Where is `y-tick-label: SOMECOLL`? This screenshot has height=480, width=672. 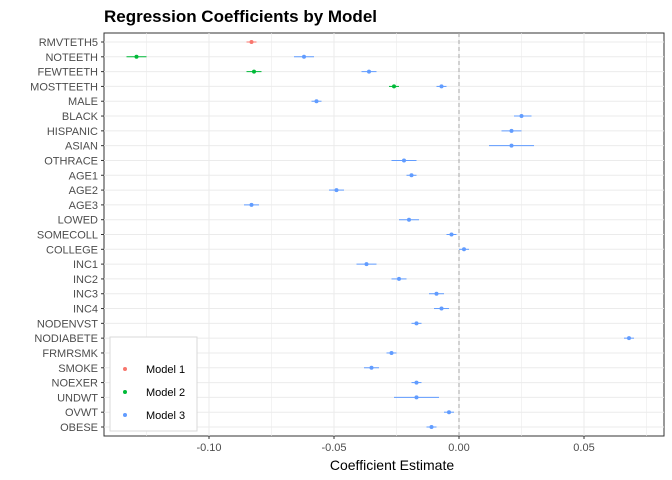 y-tick-label: SOMECOLL is located at coordinates (67, 236).